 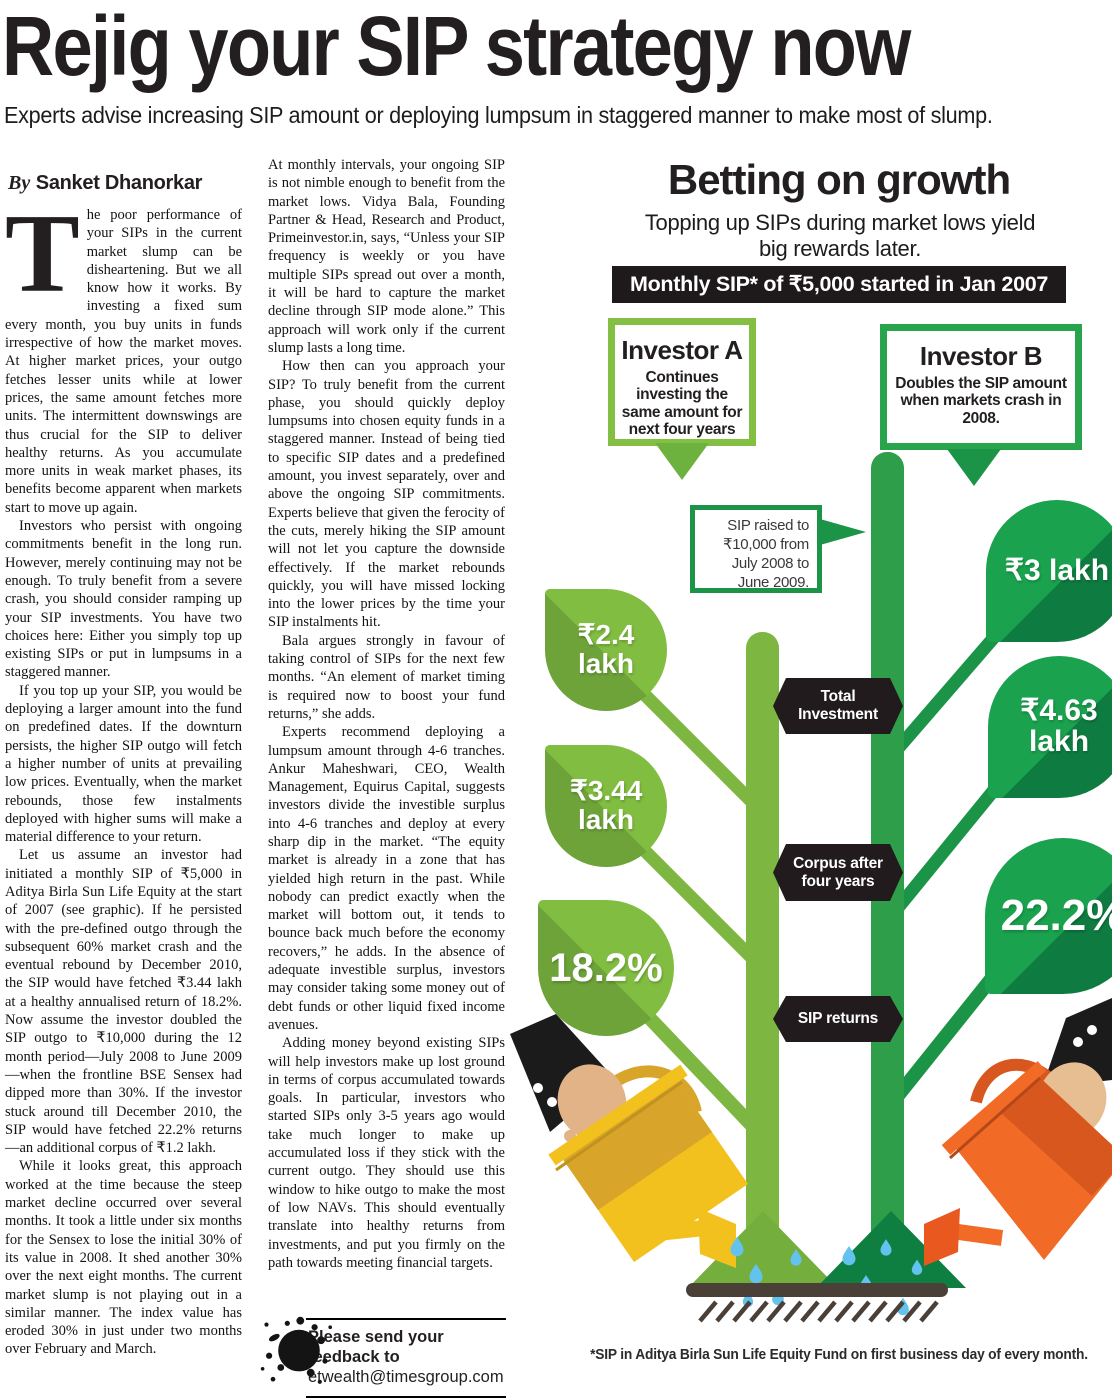 What do you see at coordinates (1056, 915) in the screenshot?
I see `value-label: 22.2%` at bounding box center [1056, 915].